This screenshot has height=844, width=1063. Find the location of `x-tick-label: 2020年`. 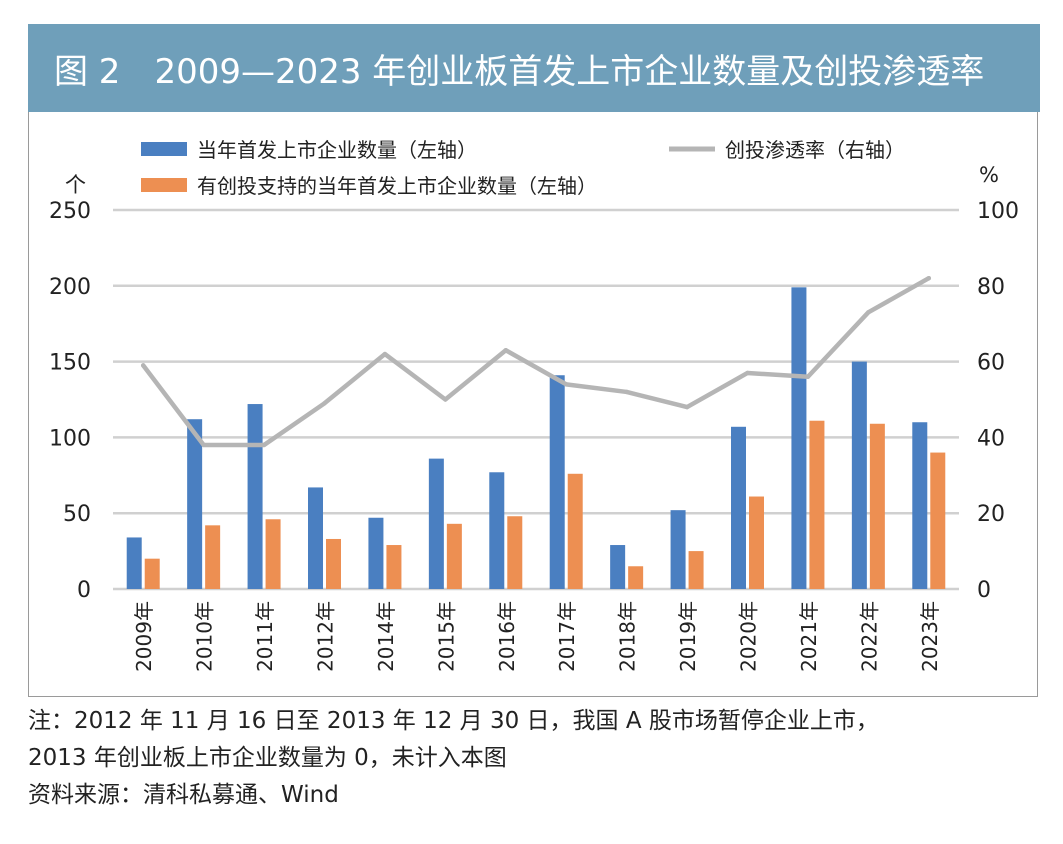

x-tick-label: 2020年 is located at coordinates (749, 636).